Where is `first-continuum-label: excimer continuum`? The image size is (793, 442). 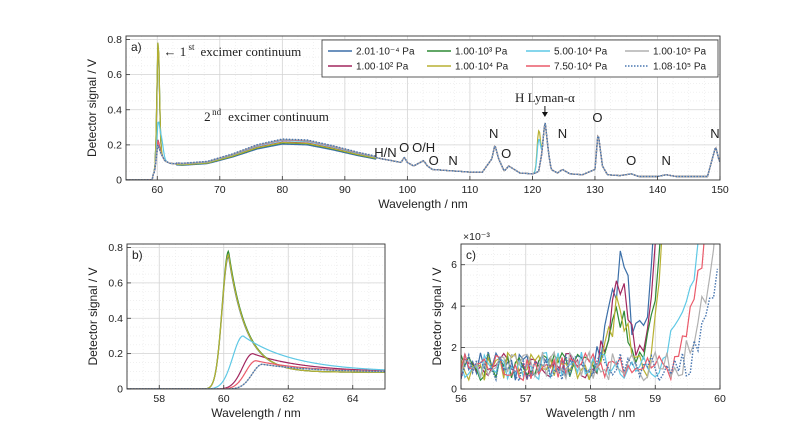
first-continuum-label: excimer continuum is located at coordinates (251, 51).